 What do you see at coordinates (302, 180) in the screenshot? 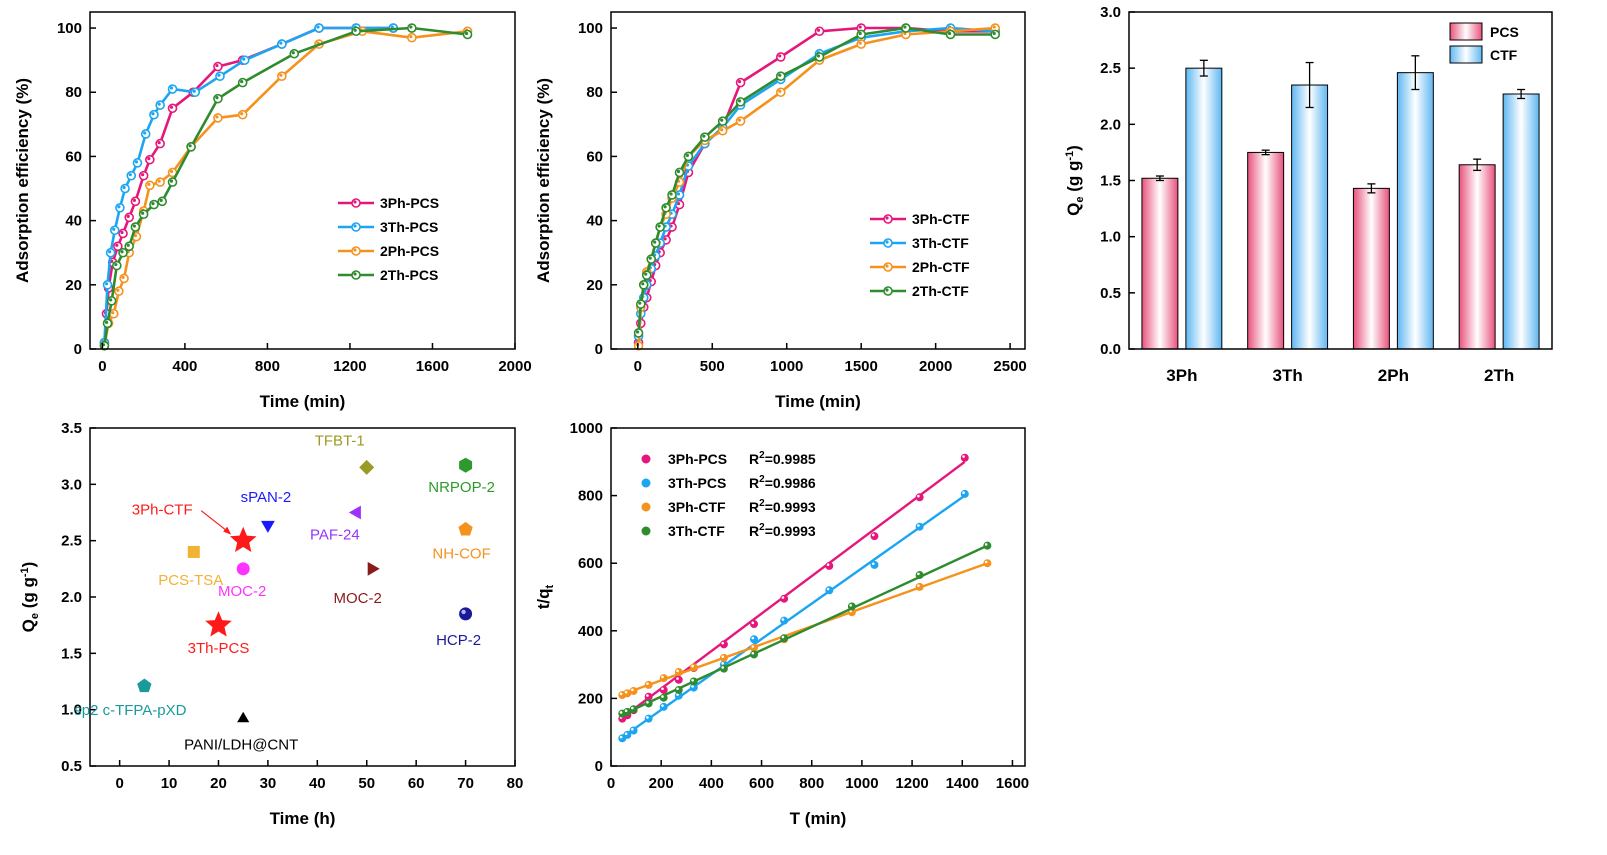
I see `plot-frame` at bounding box center [302, 180].